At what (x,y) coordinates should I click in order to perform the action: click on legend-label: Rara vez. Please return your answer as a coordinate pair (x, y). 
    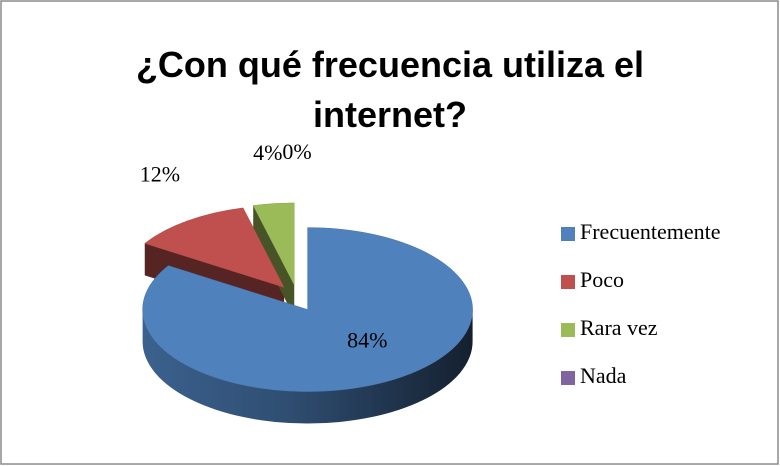
    Looking at the image, I should click on (619, 327).